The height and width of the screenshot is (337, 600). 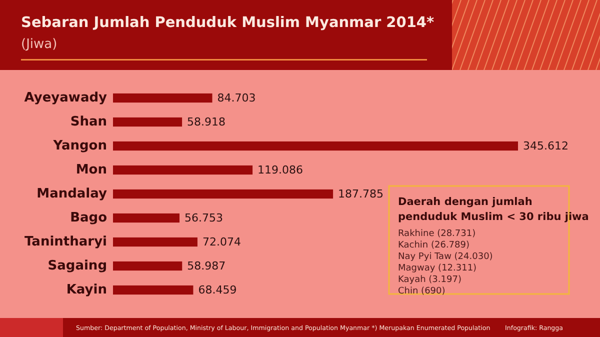 I want to click on y-tick-label: Sagaing, so click(x=77, y=266).